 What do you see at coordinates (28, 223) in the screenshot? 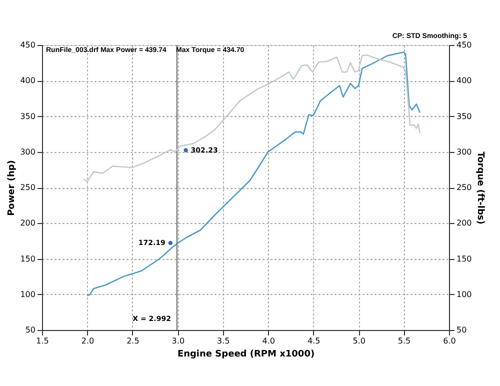
I see `y-tick-label: 200` at bounding box center [28, 223].